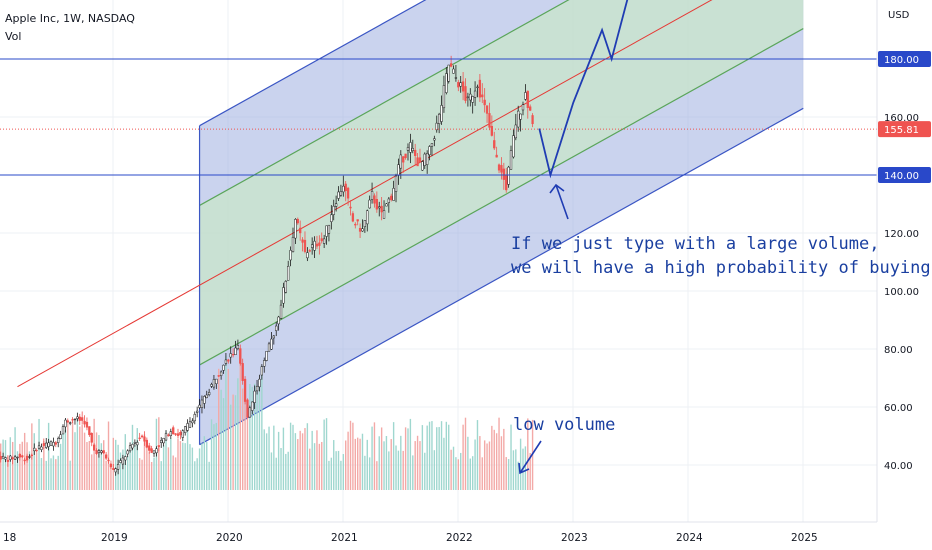 Image resolution: width=932 pixels, height=550 pixels. What do you see at coordinates (901, 234) in the screenshot?
I see `price-tick-label: 120.00` at bounding box center [901, 234].